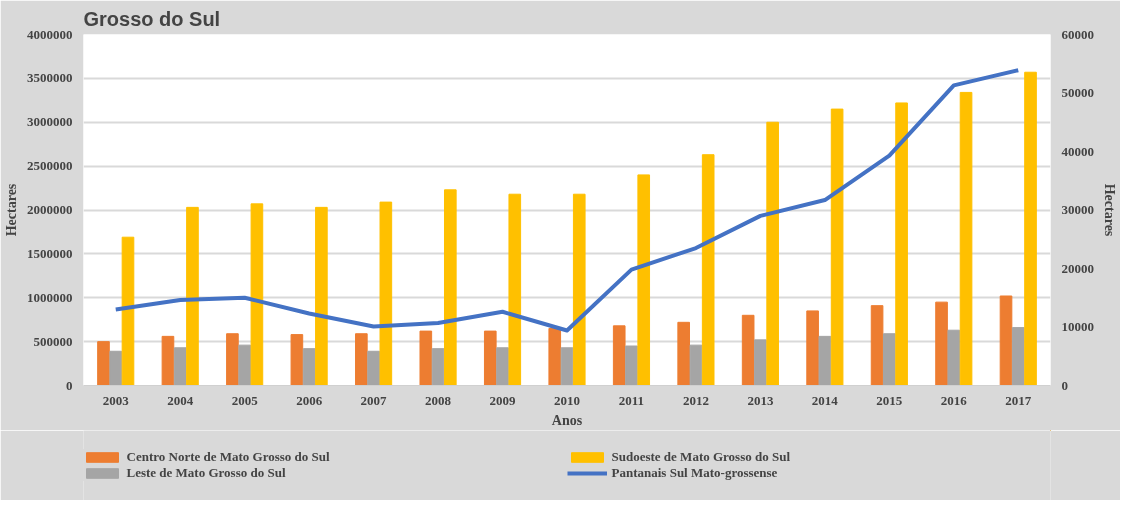 The width and height of the screenshot is (1125, 507). I want to click on x-tick-label: 2016, so click(954, 400).